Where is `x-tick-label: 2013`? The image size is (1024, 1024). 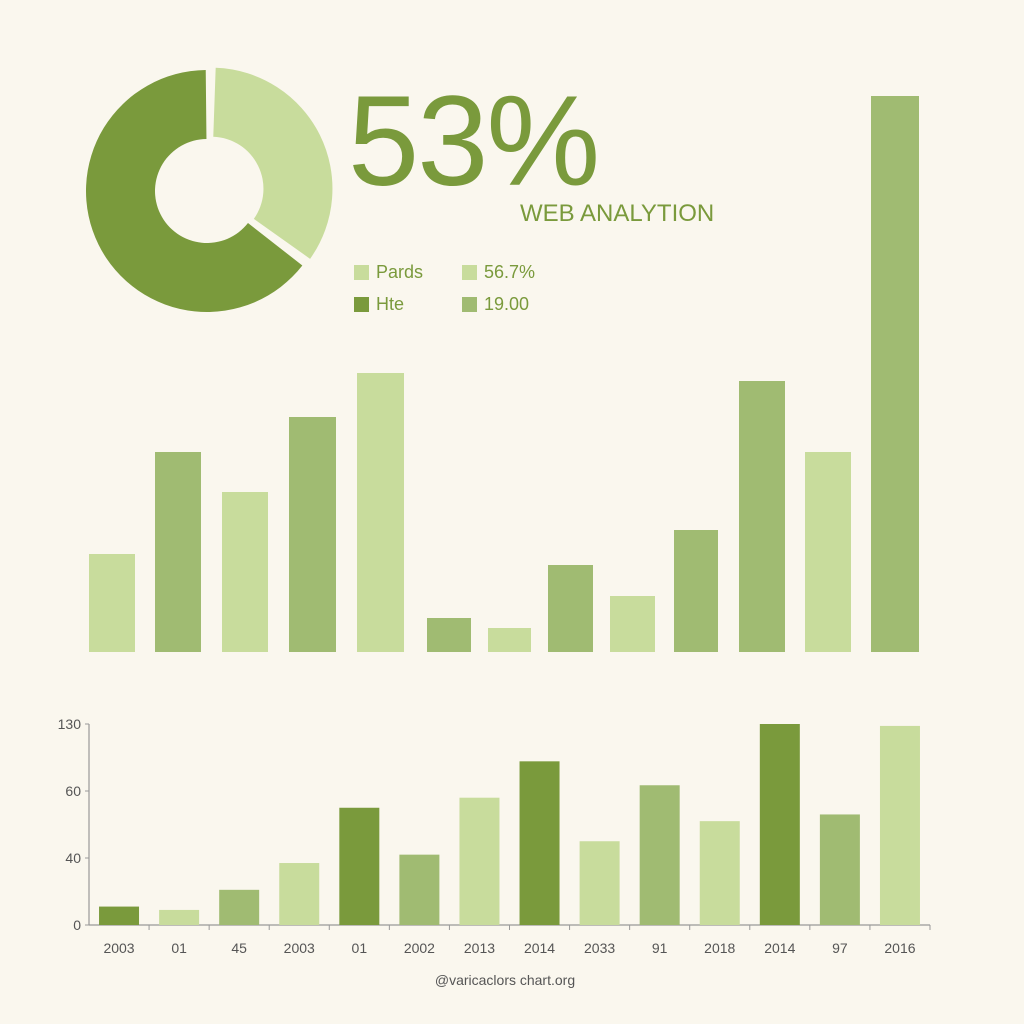
x-tick-label: 2013 is located at coordinates (479, 948).